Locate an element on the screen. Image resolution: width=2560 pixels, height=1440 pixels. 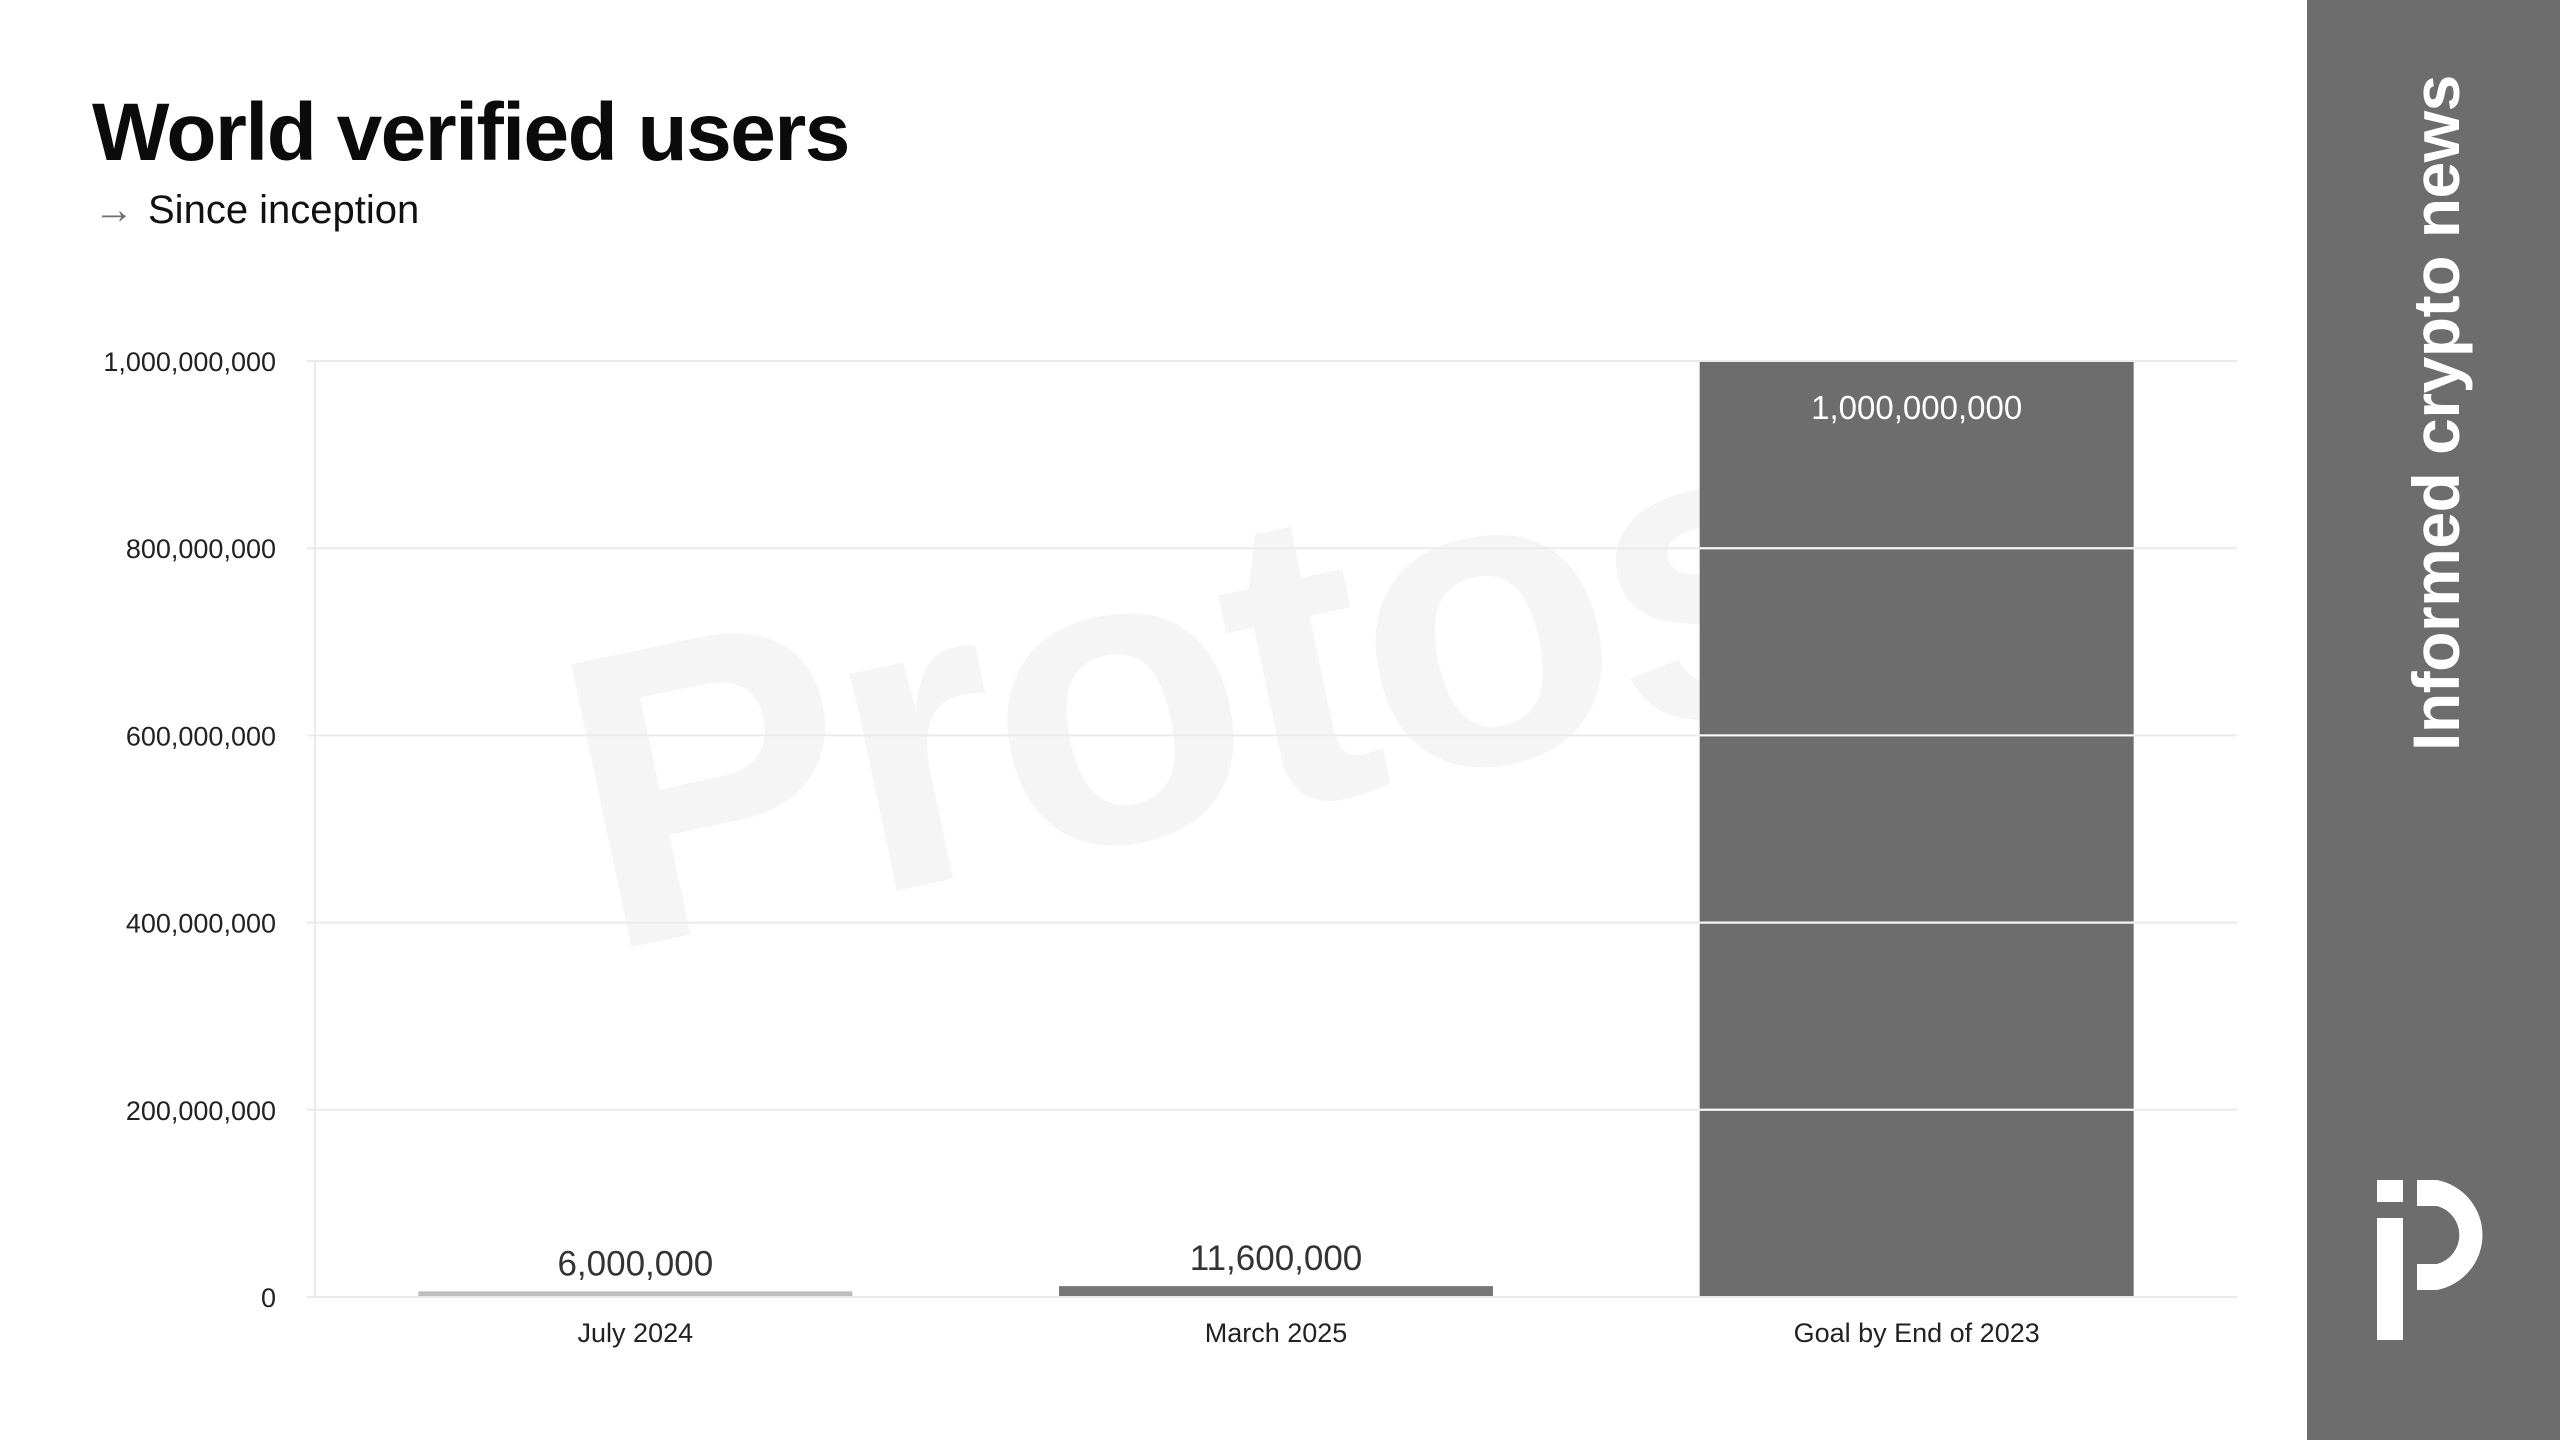
y-tick-label-5: 1,000,000,000 is located at coordinates (189, 362).